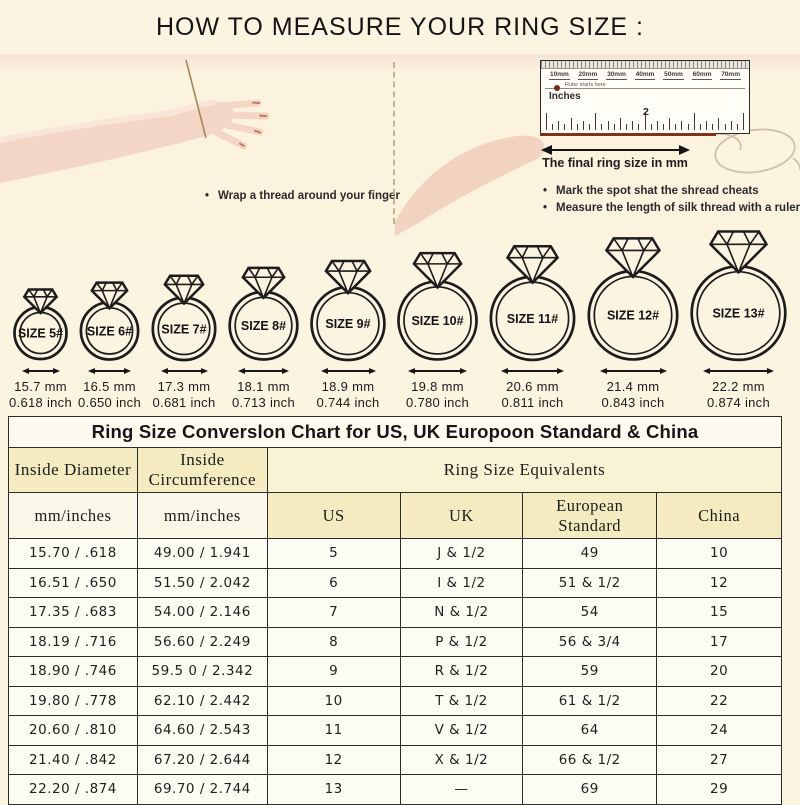 The image size is (800, 805). What do you see at coordinates (183, 329) in the screenshot?
I see `ring-size-label: SIZE 7#` at bounding box center [183, 329].